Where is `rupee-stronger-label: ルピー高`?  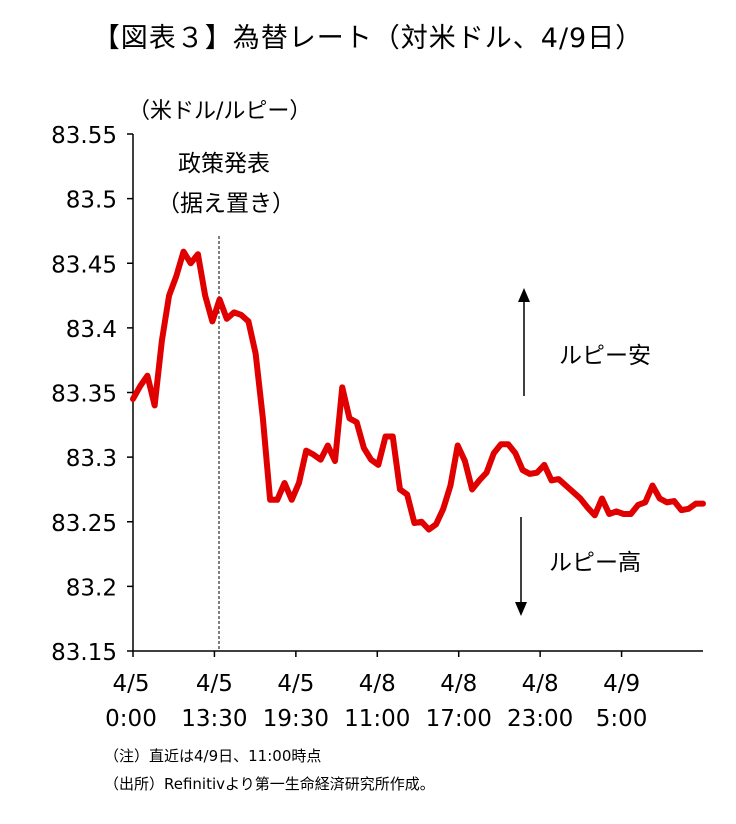
rupee-stronger-label: ルピー高 is located at coordinates (595, 563).